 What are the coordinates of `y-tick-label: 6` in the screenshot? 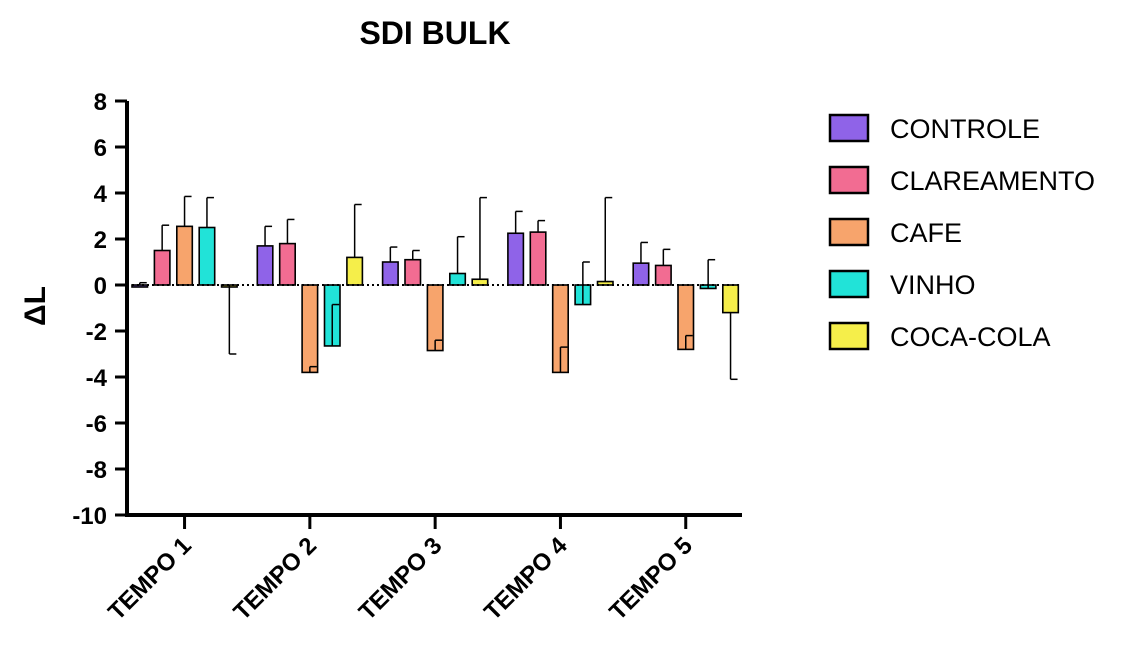 It's located at (100, 148).